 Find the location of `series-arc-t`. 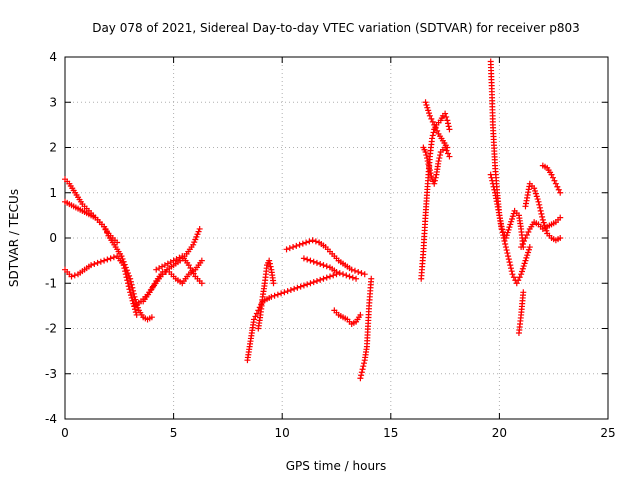

series-arc-t is located at coordinates (541, 232).